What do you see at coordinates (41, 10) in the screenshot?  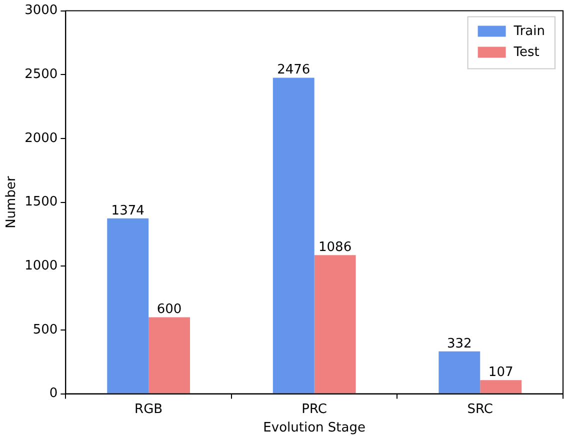 I see `y-tick-label: 3000` at bounding box center [41, 10].